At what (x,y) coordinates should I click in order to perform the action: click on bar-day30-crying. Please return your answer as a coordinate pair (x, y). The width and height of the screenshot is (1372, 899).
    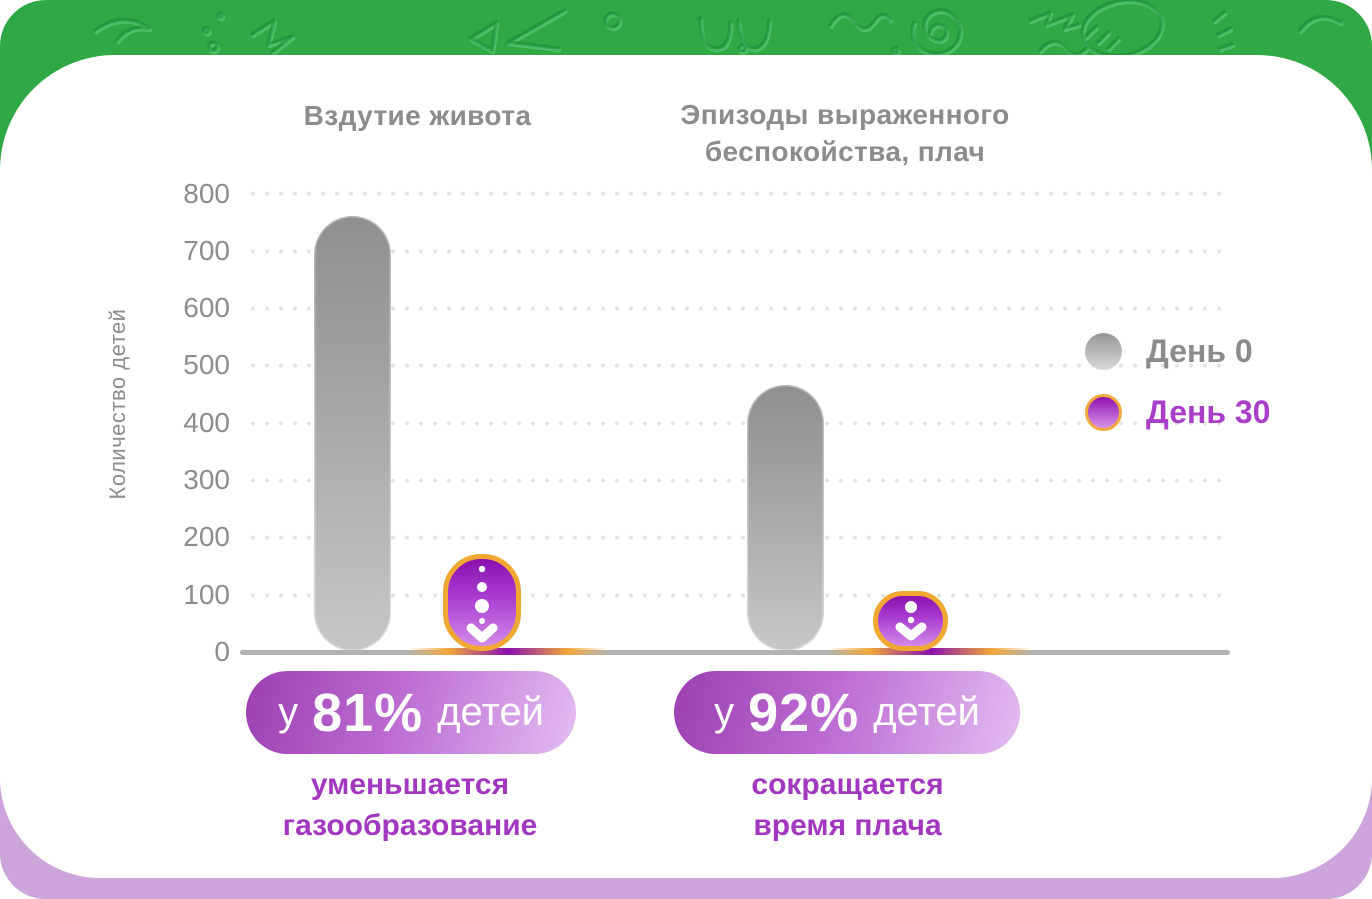
    Looking at the image, I should click on (910, 621).